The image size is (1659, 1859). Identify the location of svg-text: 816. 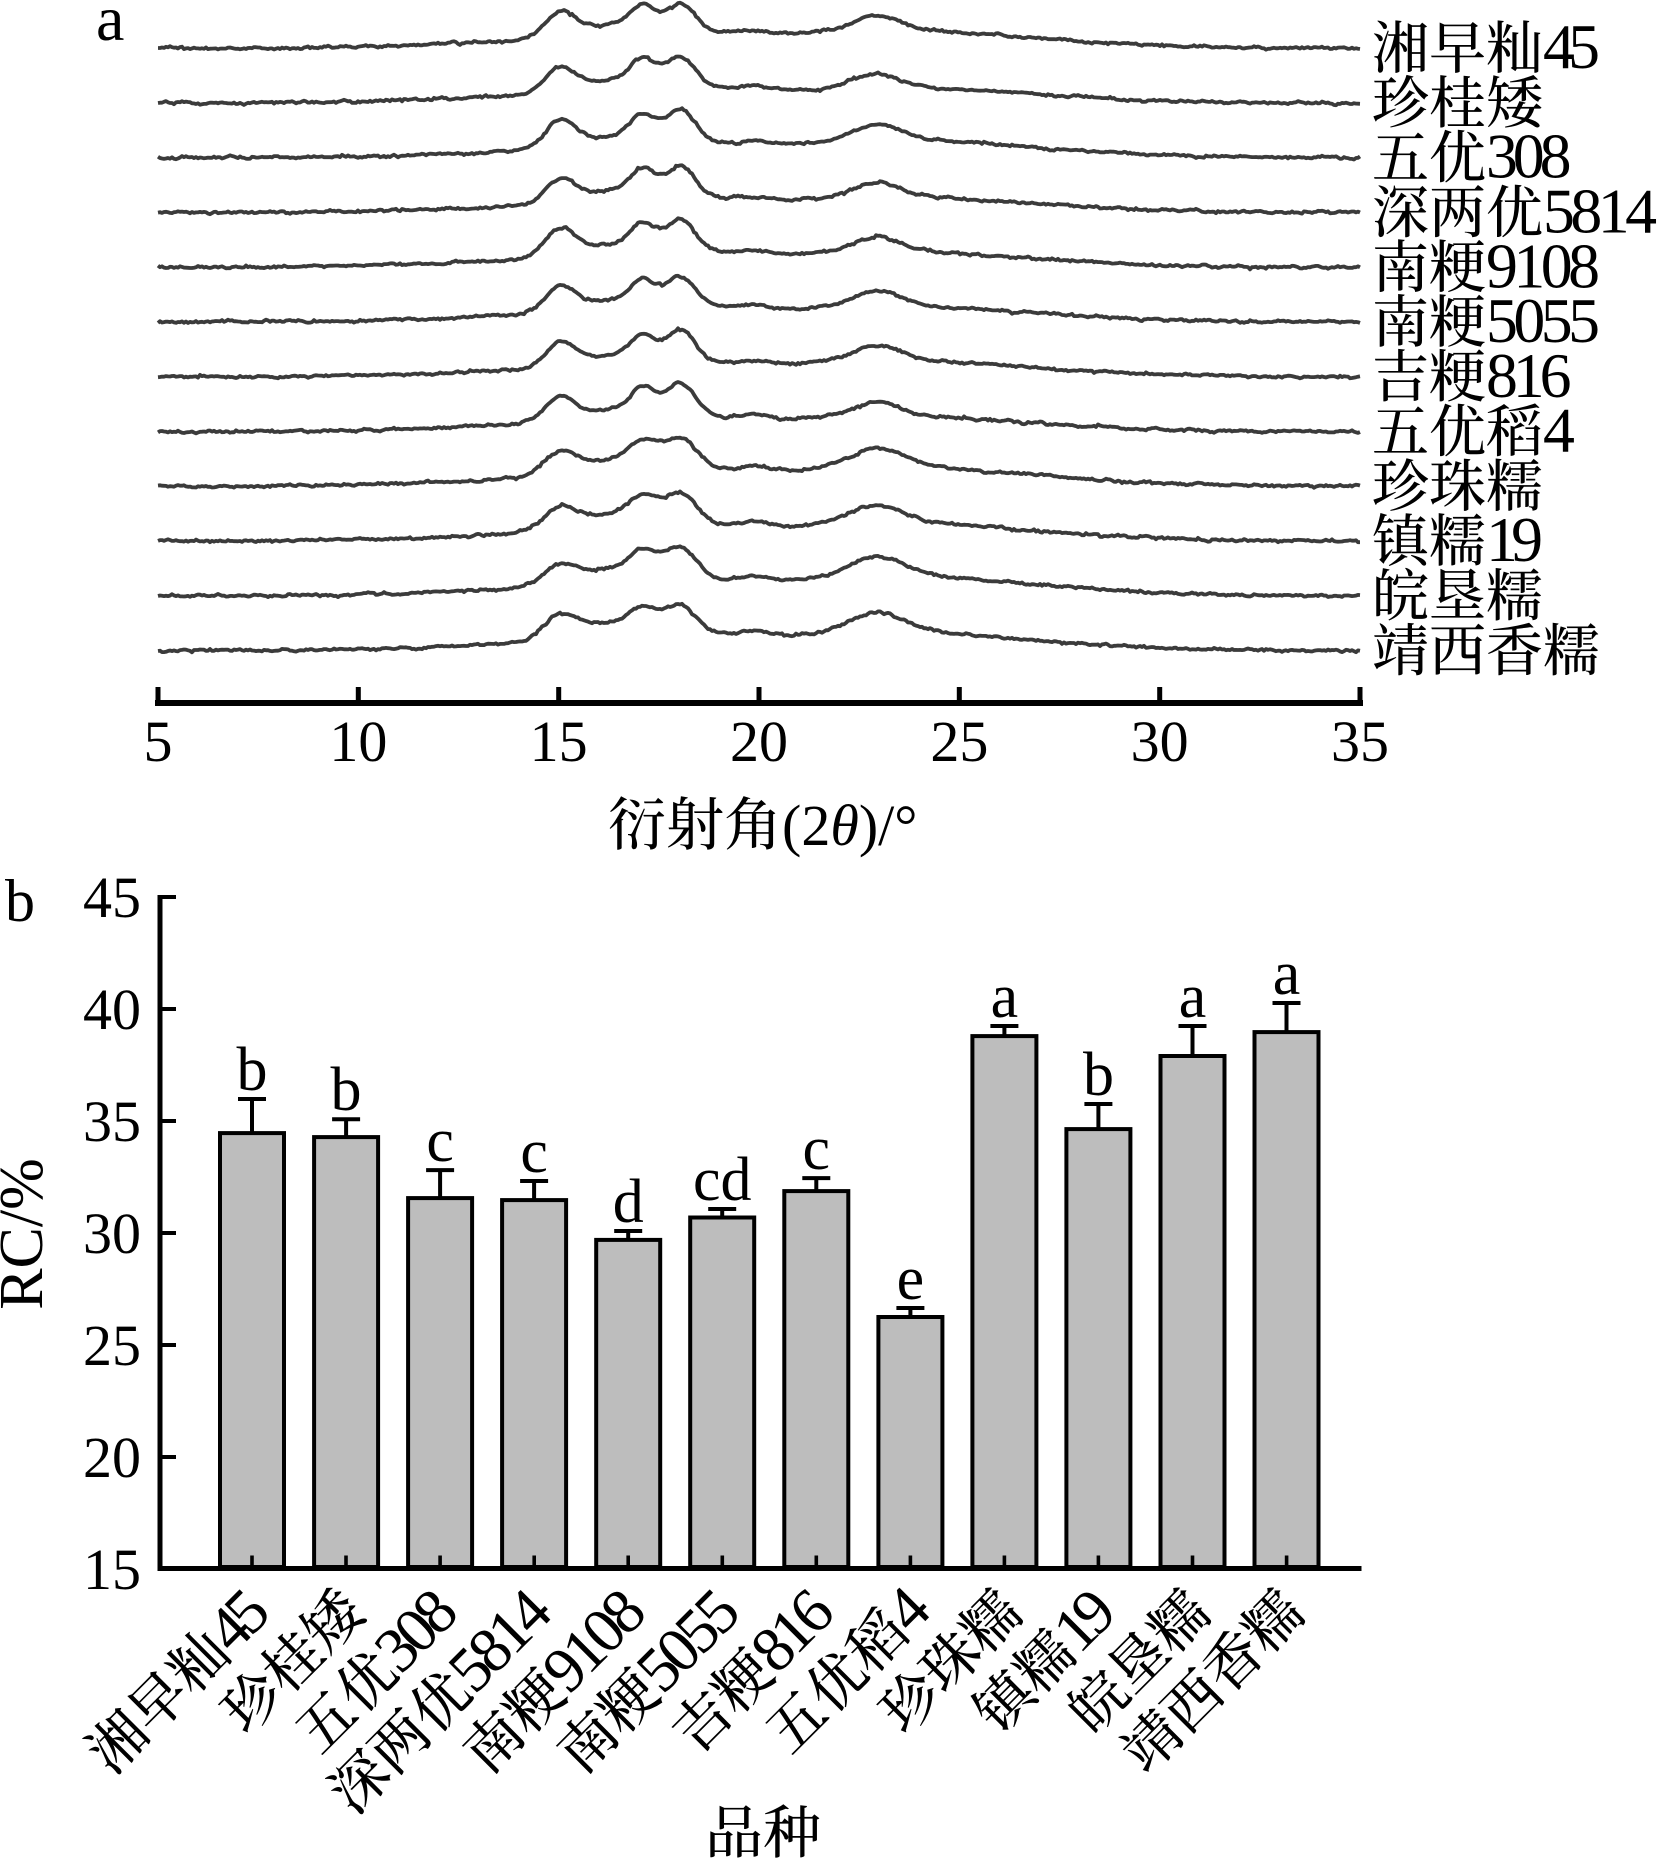
(1529, 375).